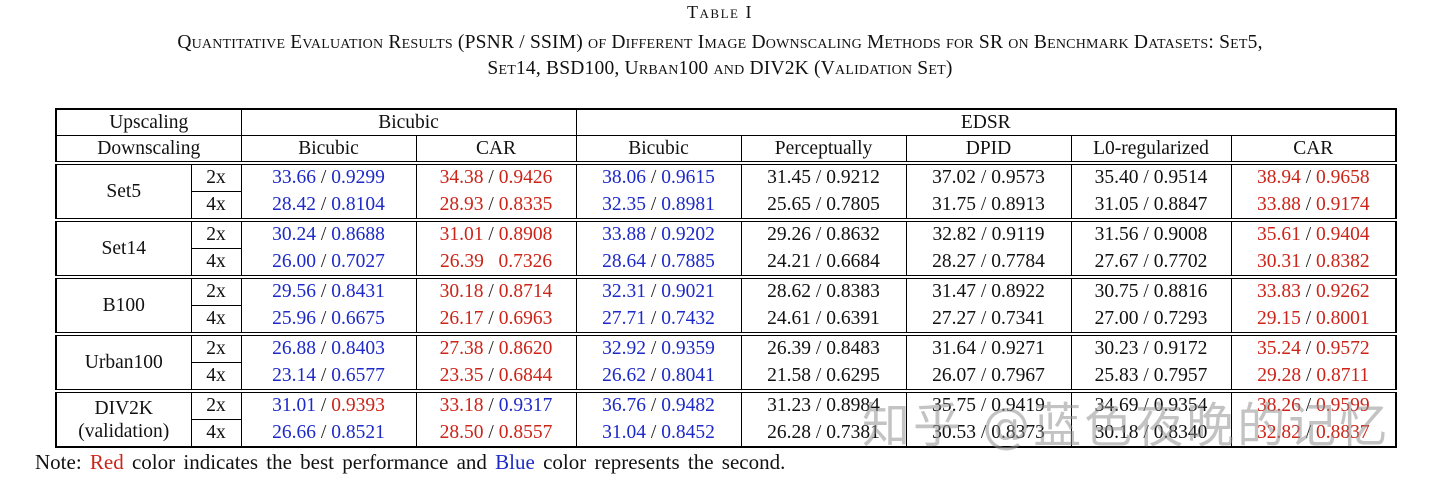  I want to click on psnr-ssim-cell: 28.50 / 0.8557, so click(496, 433).